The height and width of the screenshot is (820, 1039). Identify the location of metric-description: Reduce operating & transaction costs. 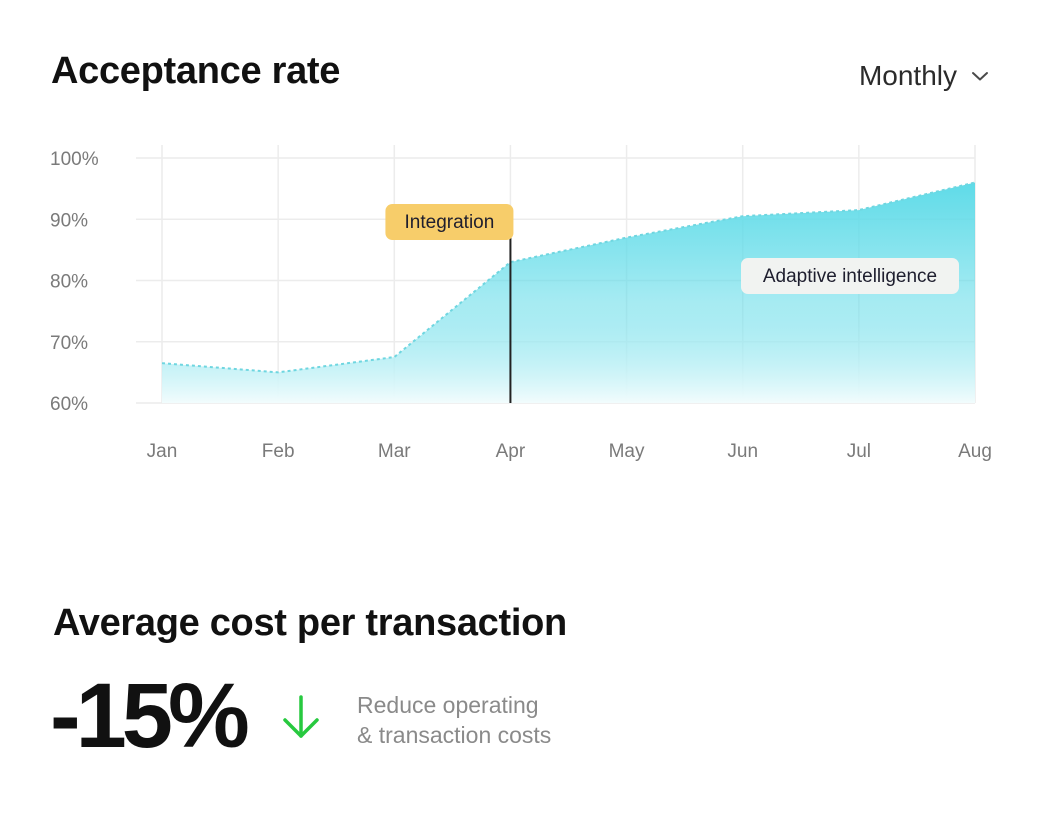
(454, 720).